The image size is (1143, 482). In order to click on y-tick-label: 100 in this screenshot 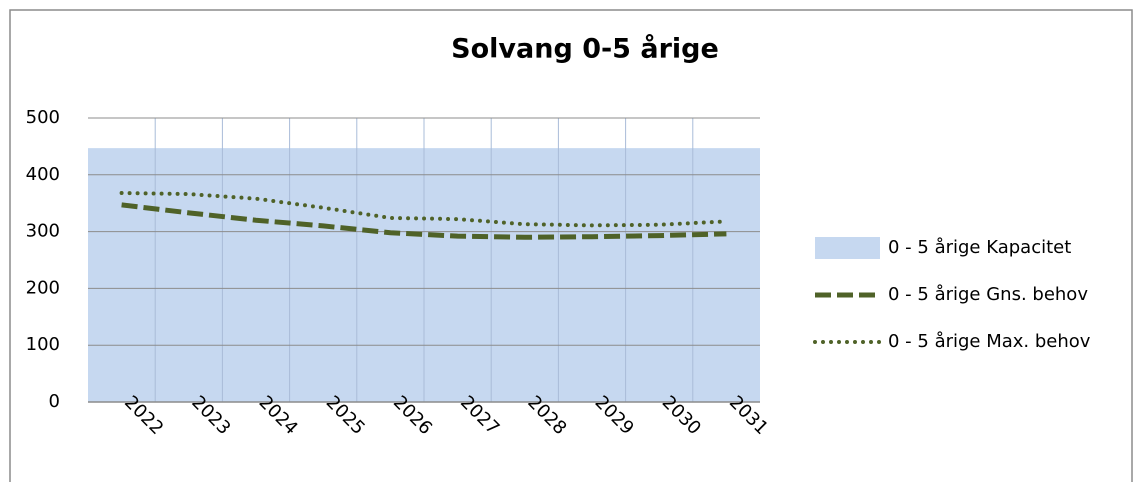, I will do `click(43, 344)`.